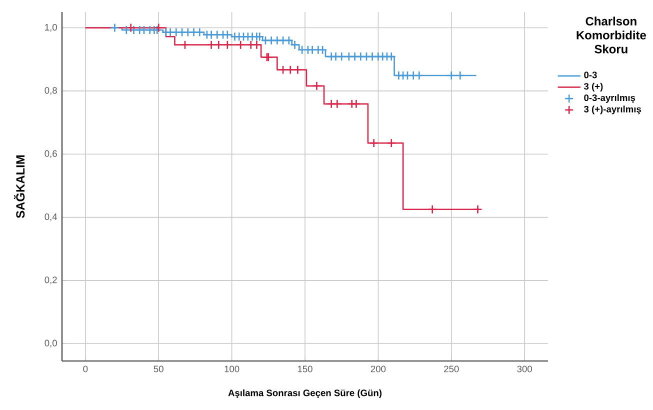 Image resolution: width=653 pixels, height=410 pixels. I want to click on x-tick-label: 250, so click(451, 369).